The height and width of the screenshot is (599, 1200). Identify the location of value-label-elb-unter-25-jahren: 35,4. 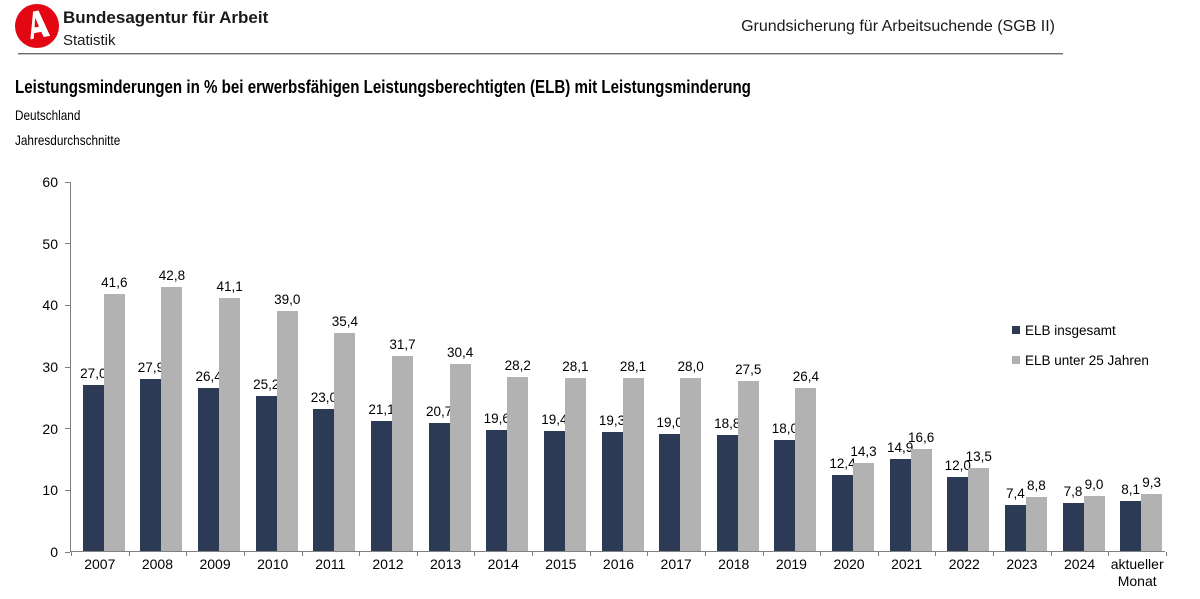
(344, 321).